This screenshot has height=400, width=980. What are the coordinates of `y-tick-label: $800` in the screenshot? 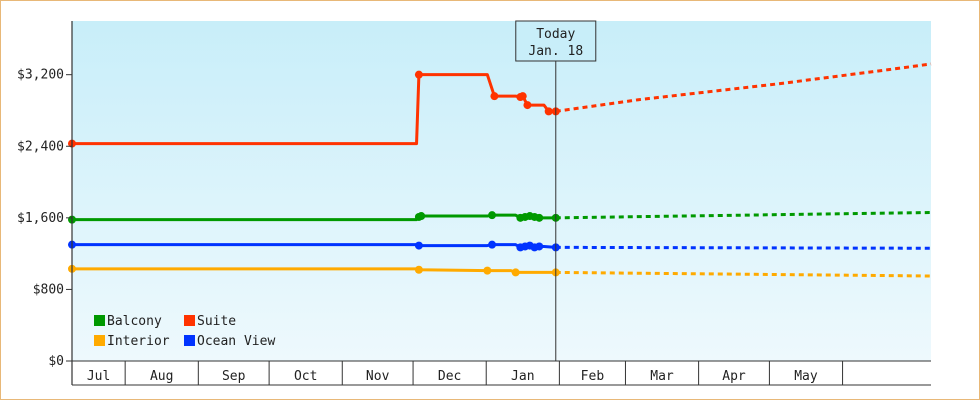 It's located at (48, 289).